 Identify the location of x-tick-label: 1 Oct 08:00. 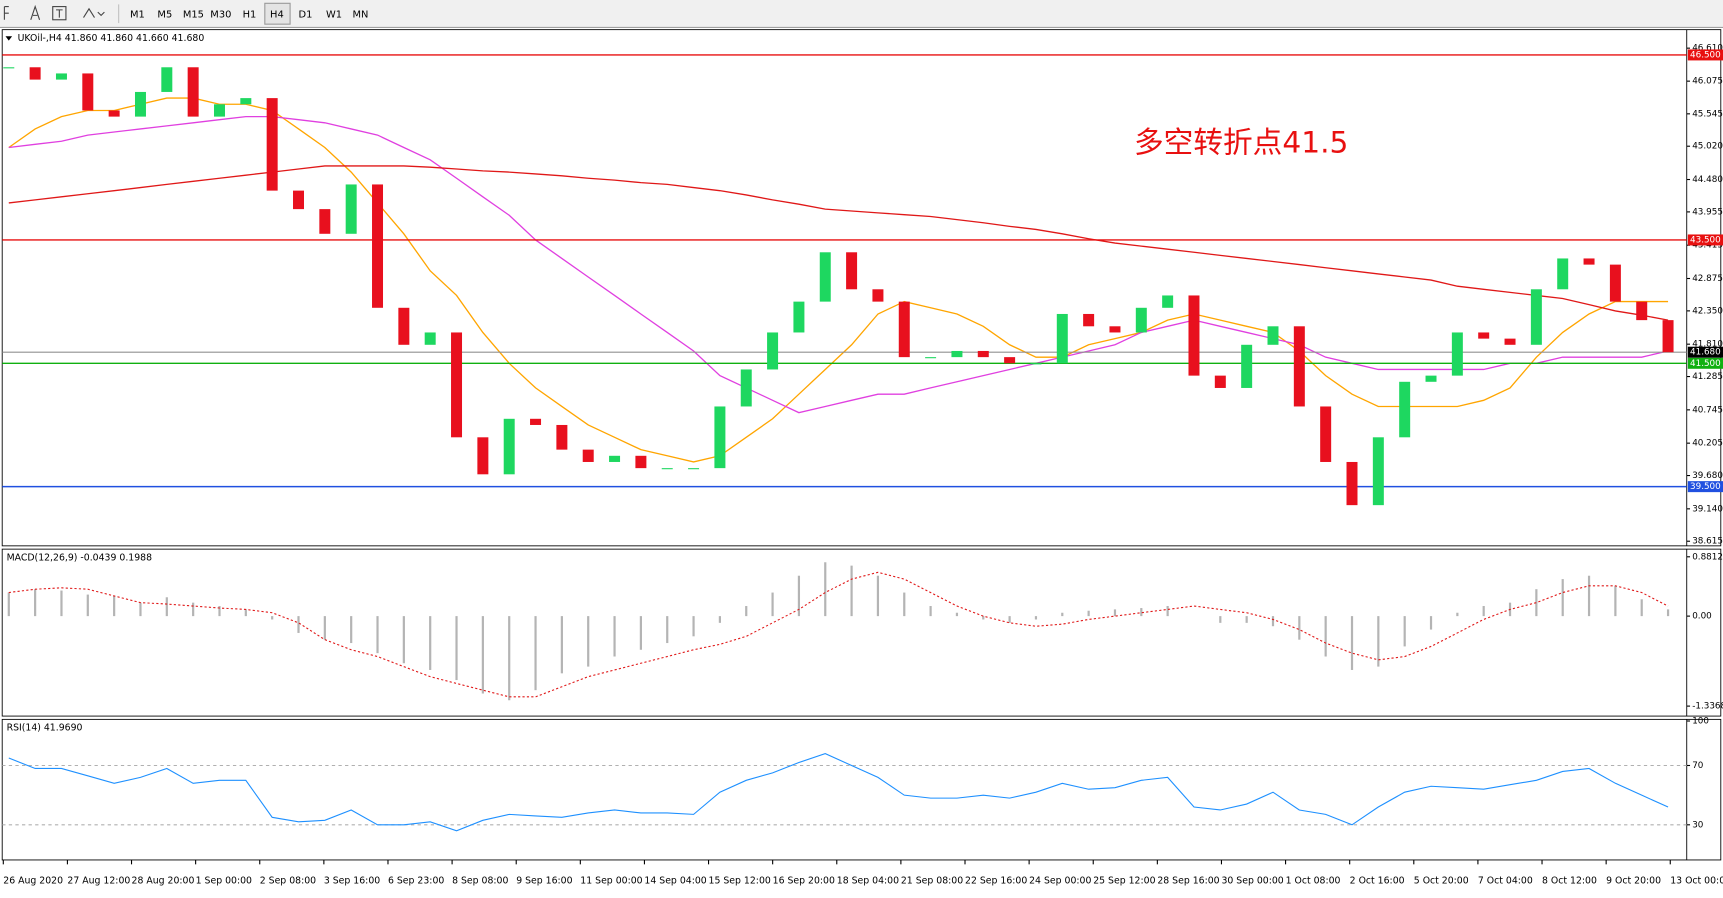
(1313, 880).